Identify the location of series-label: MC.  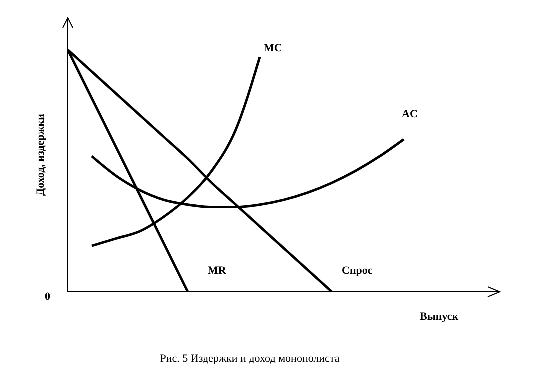
(273, 48).